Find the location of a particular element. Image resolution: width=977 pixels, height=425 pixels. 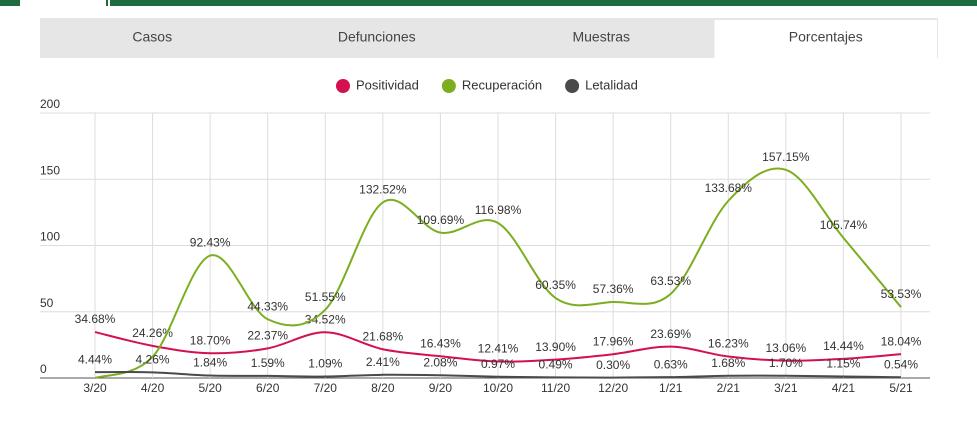

data-label: 17.96% is located at coordinates (613, 341).